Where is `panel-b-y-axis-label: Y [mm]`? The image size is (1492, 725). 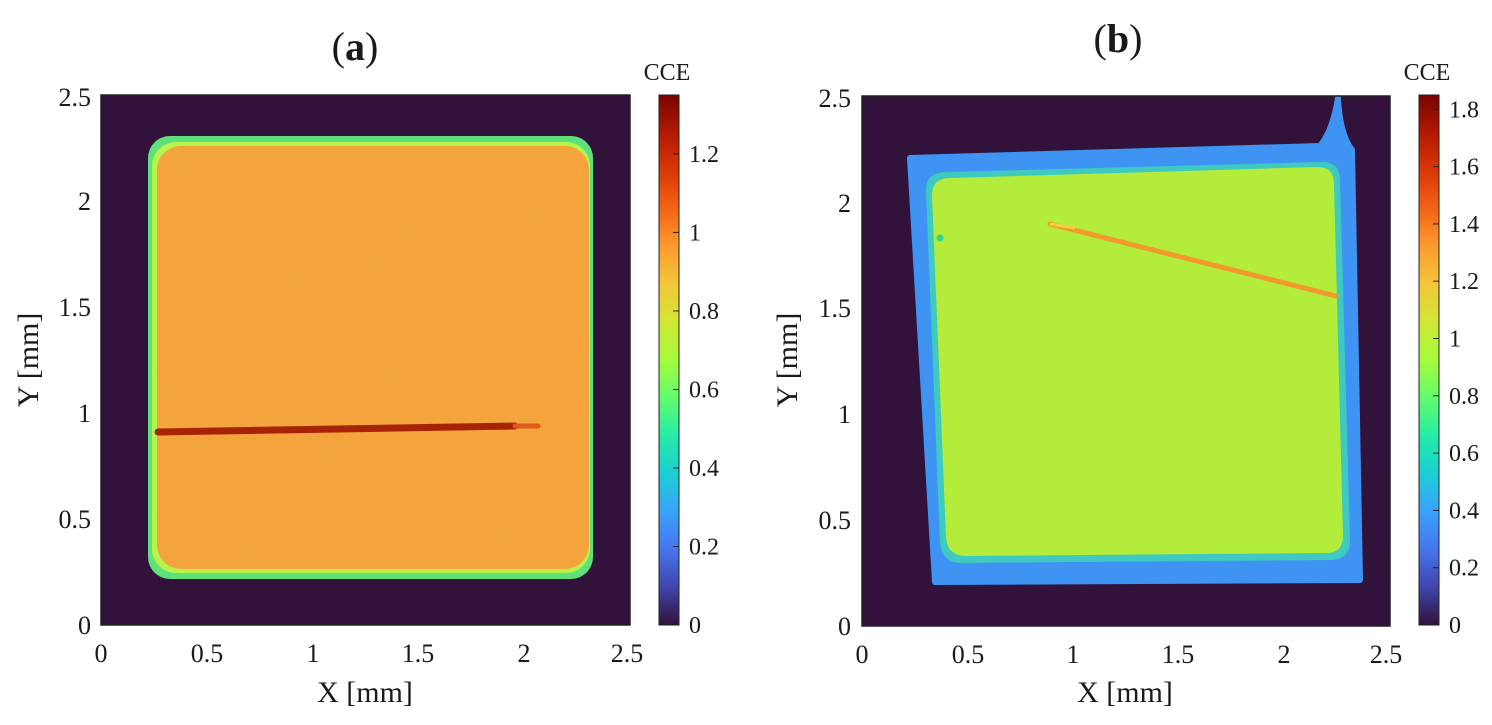 panel-b-y-axis-label: Y [mm] is located at coordinates (787, 360).